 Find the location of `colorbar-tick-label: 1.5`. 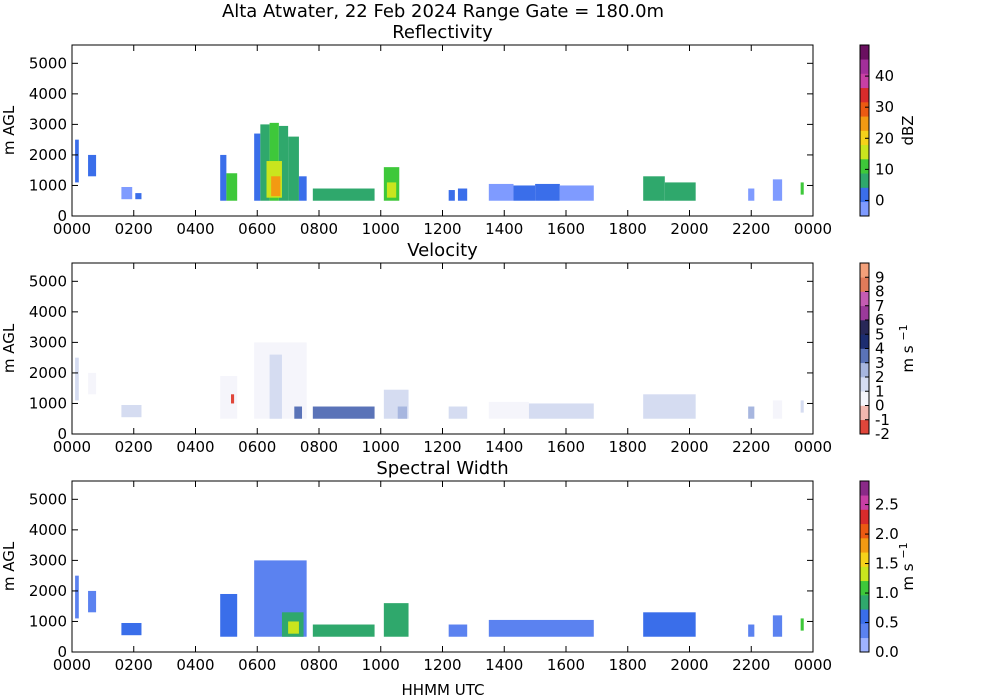

colorbar-tick-label: 1.5 is located at coordinates (887, 564).